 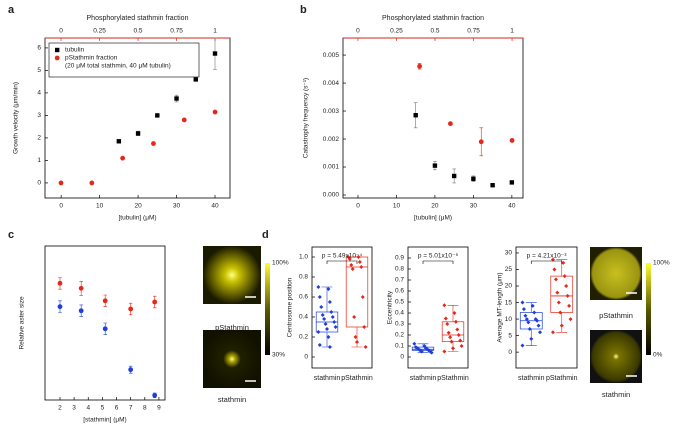 I want to click on legend-marker, so click(x=57, y=50).